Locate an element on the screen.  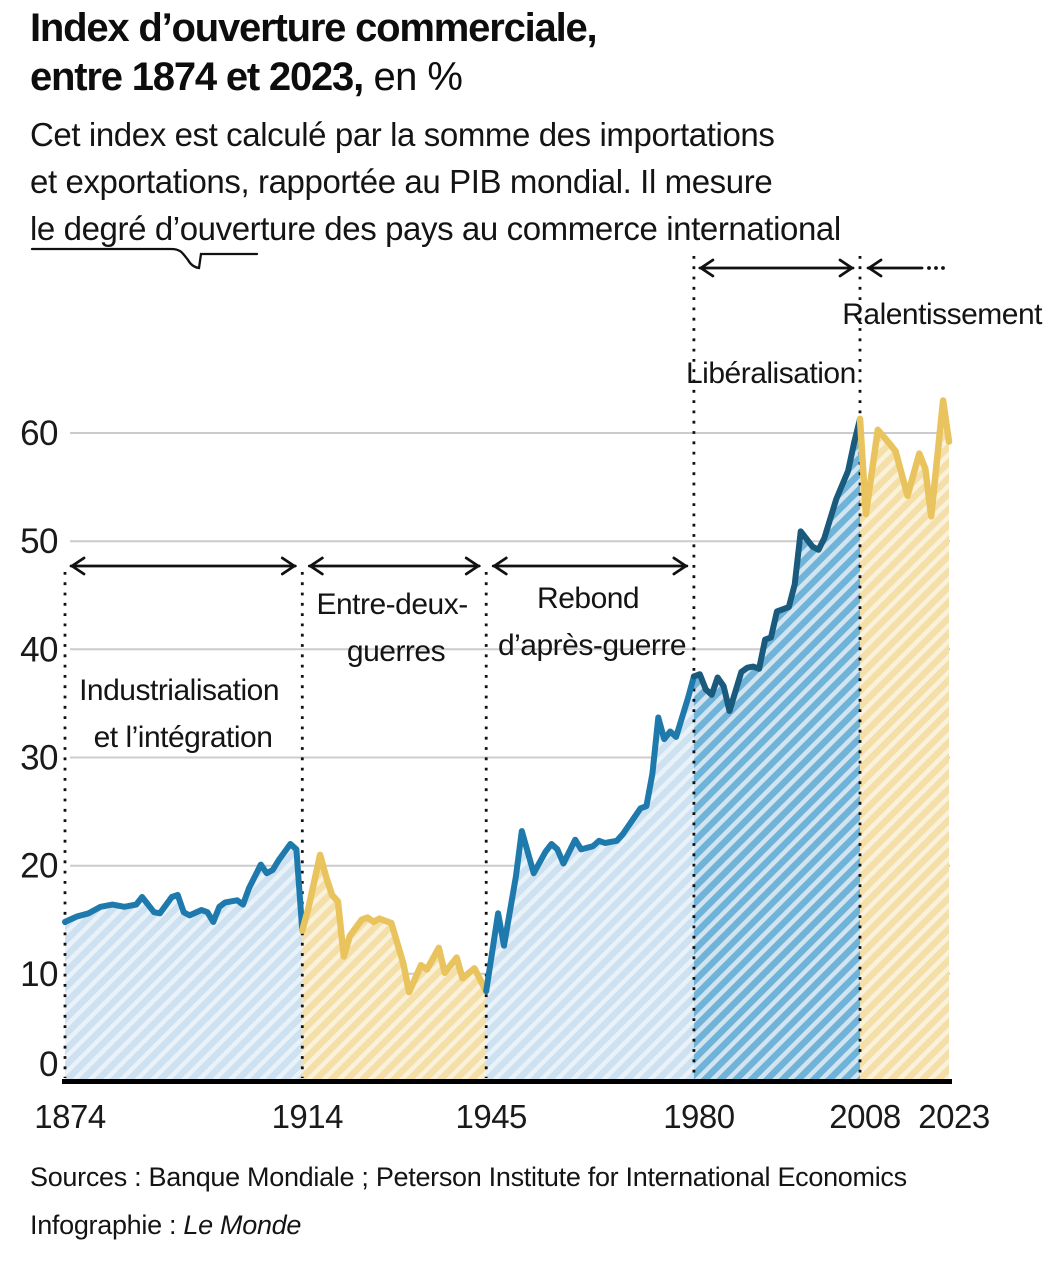
x-axis-labels: 1874 1914 1945 1980 2008 2023 is located at coordinates (512, 1116).